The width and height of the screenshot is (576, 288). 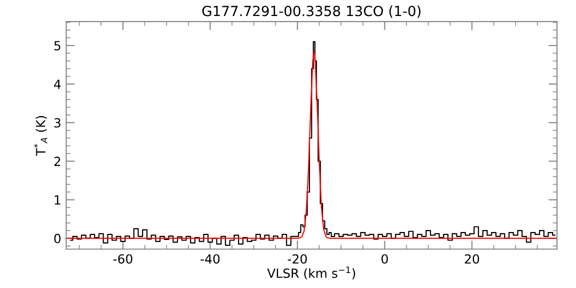 I want to click on y-tick-label: 3, so click(x=57, y=123).